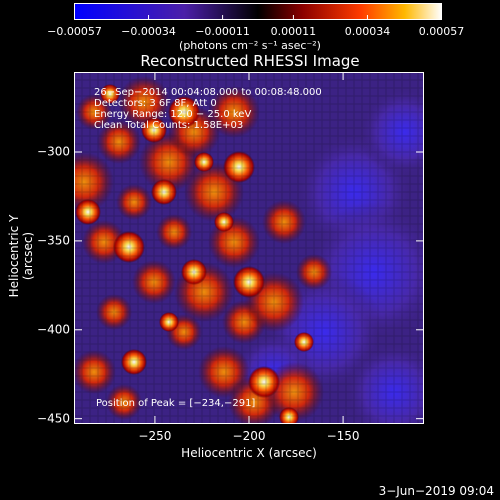  Describe the element at coordinates (53, 329) in the screenshot. I see `y-tick-label: −400` at that location.